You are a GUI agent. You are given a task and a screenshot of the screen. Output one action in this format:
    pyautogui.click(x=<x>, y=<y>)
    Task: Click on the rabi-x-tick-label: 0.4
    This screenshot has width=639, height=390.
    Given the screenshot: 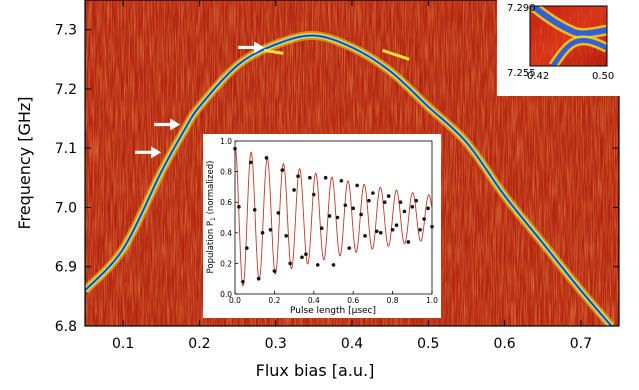 What is the action you would take?
    pyautogui.click(x=314, y=300)
    